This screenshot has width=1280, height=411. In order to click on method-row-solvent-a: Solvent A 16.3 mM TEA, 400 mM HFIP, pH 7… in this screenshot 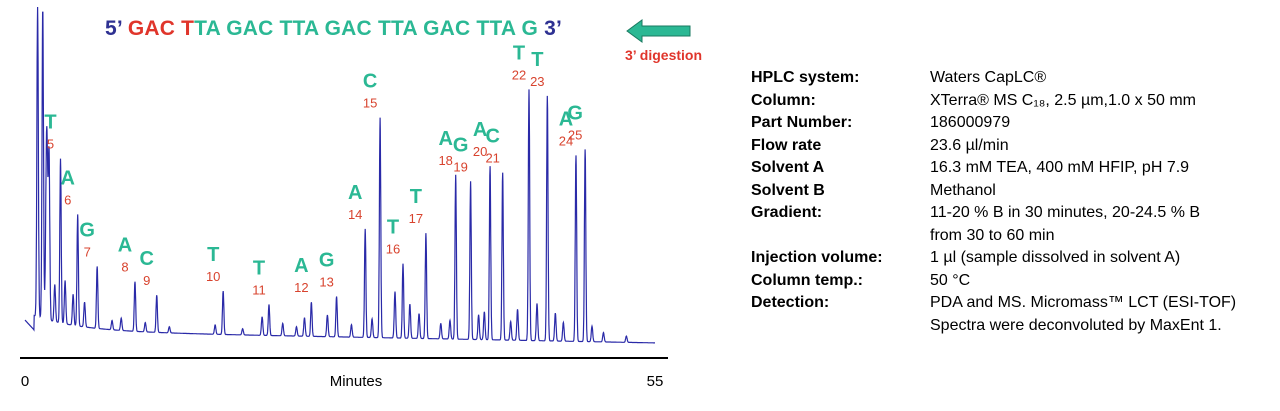, I will do `click(1010, 168)`.